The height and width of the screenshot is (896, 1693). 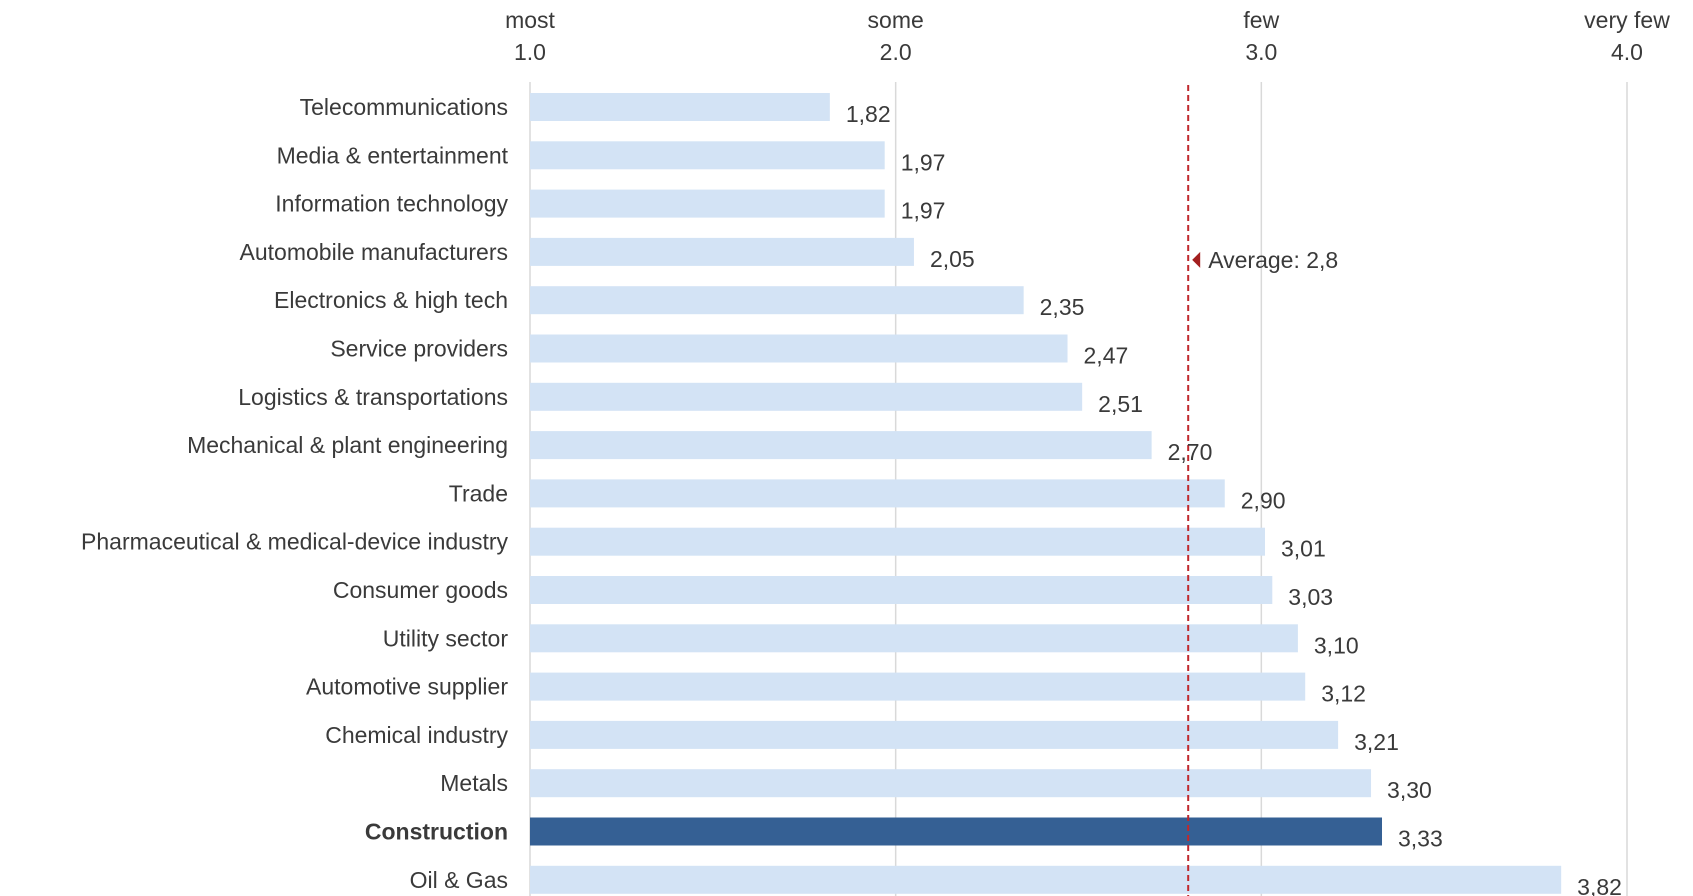 What do you see at coordinates (530, 52) in the screenshot?
I see `tick-label-0: 1.0` at bounding box center [530, 52].